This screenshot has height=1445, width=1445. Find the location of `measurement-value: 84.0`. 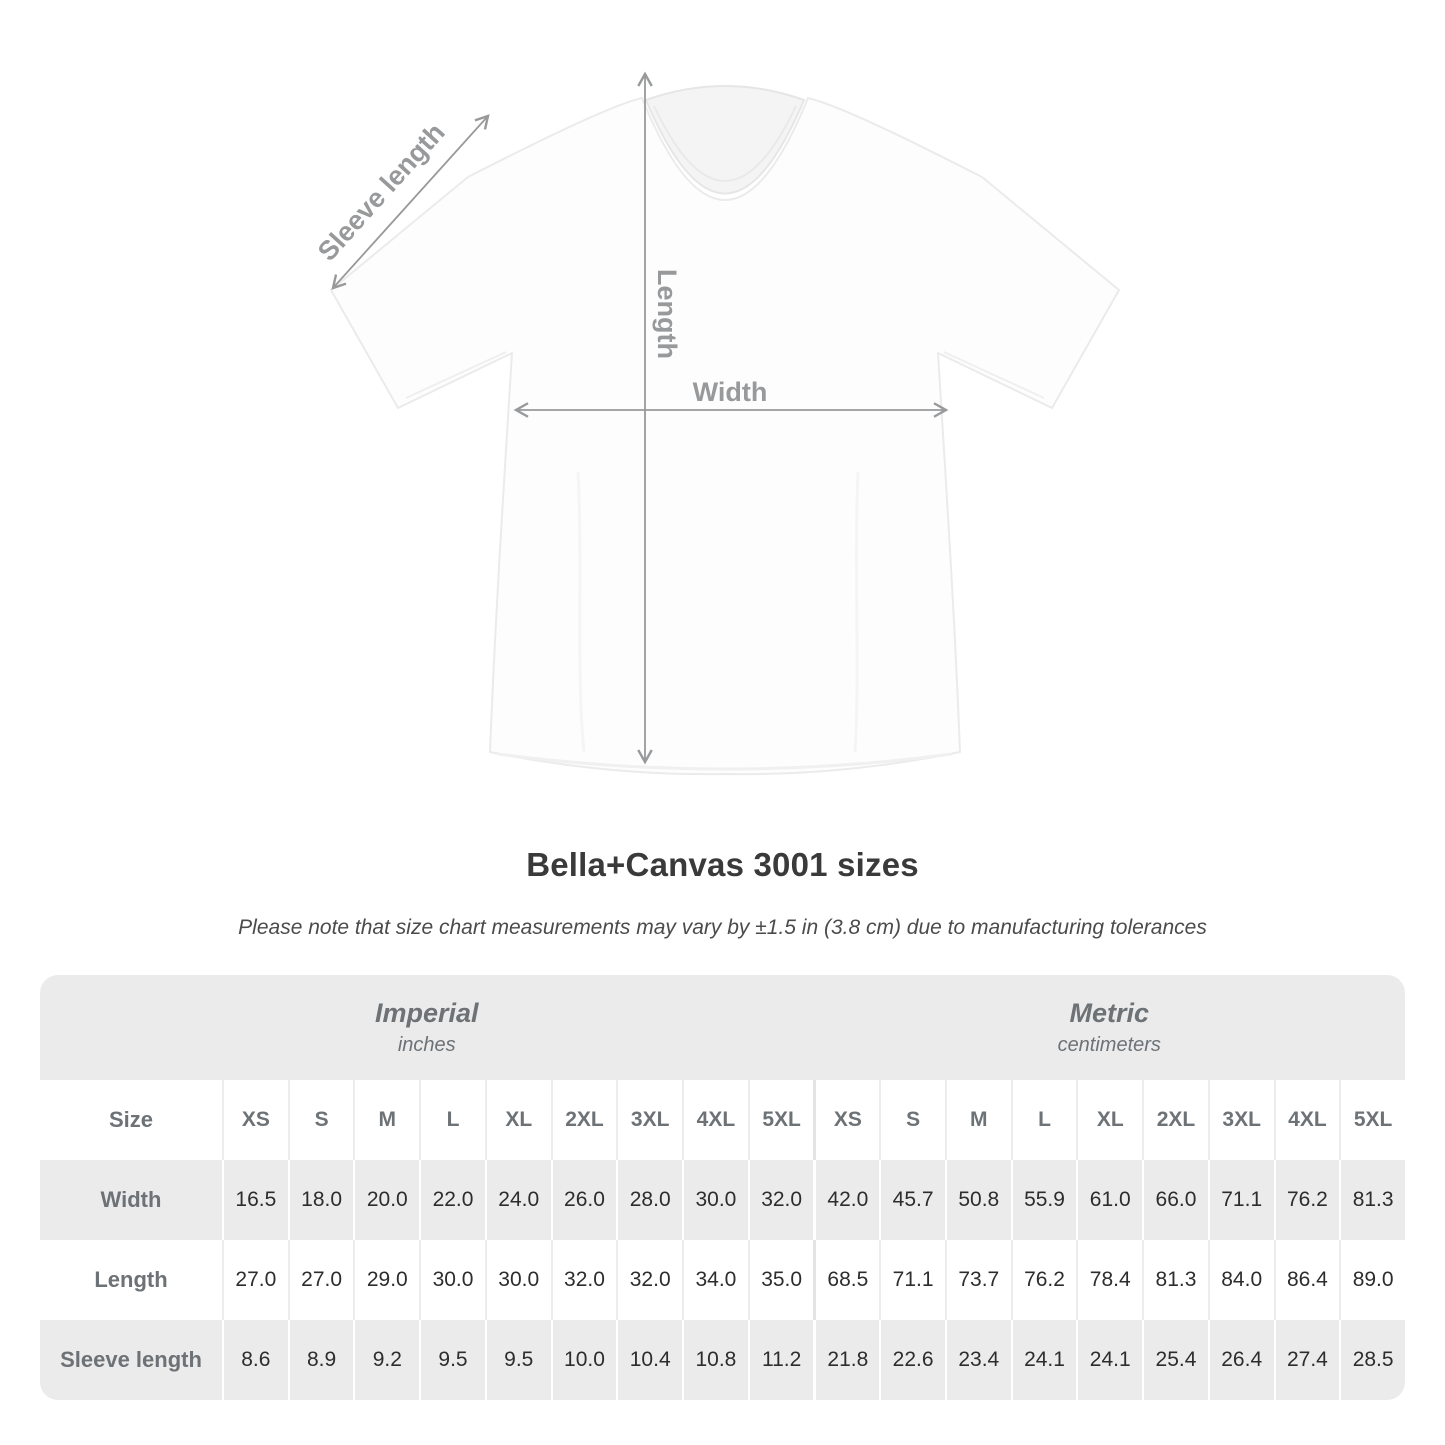

measurement-value: 84.0 is located at coordinates (1240, 1280).